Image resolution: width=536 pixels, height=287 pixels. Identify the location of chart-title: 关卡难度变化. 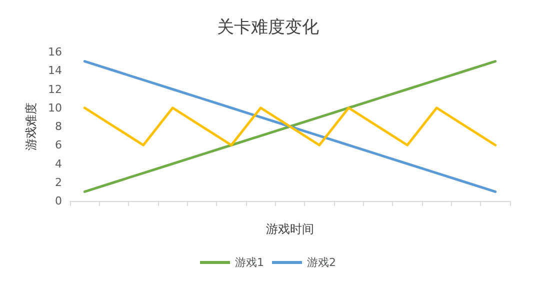
(268, 28).